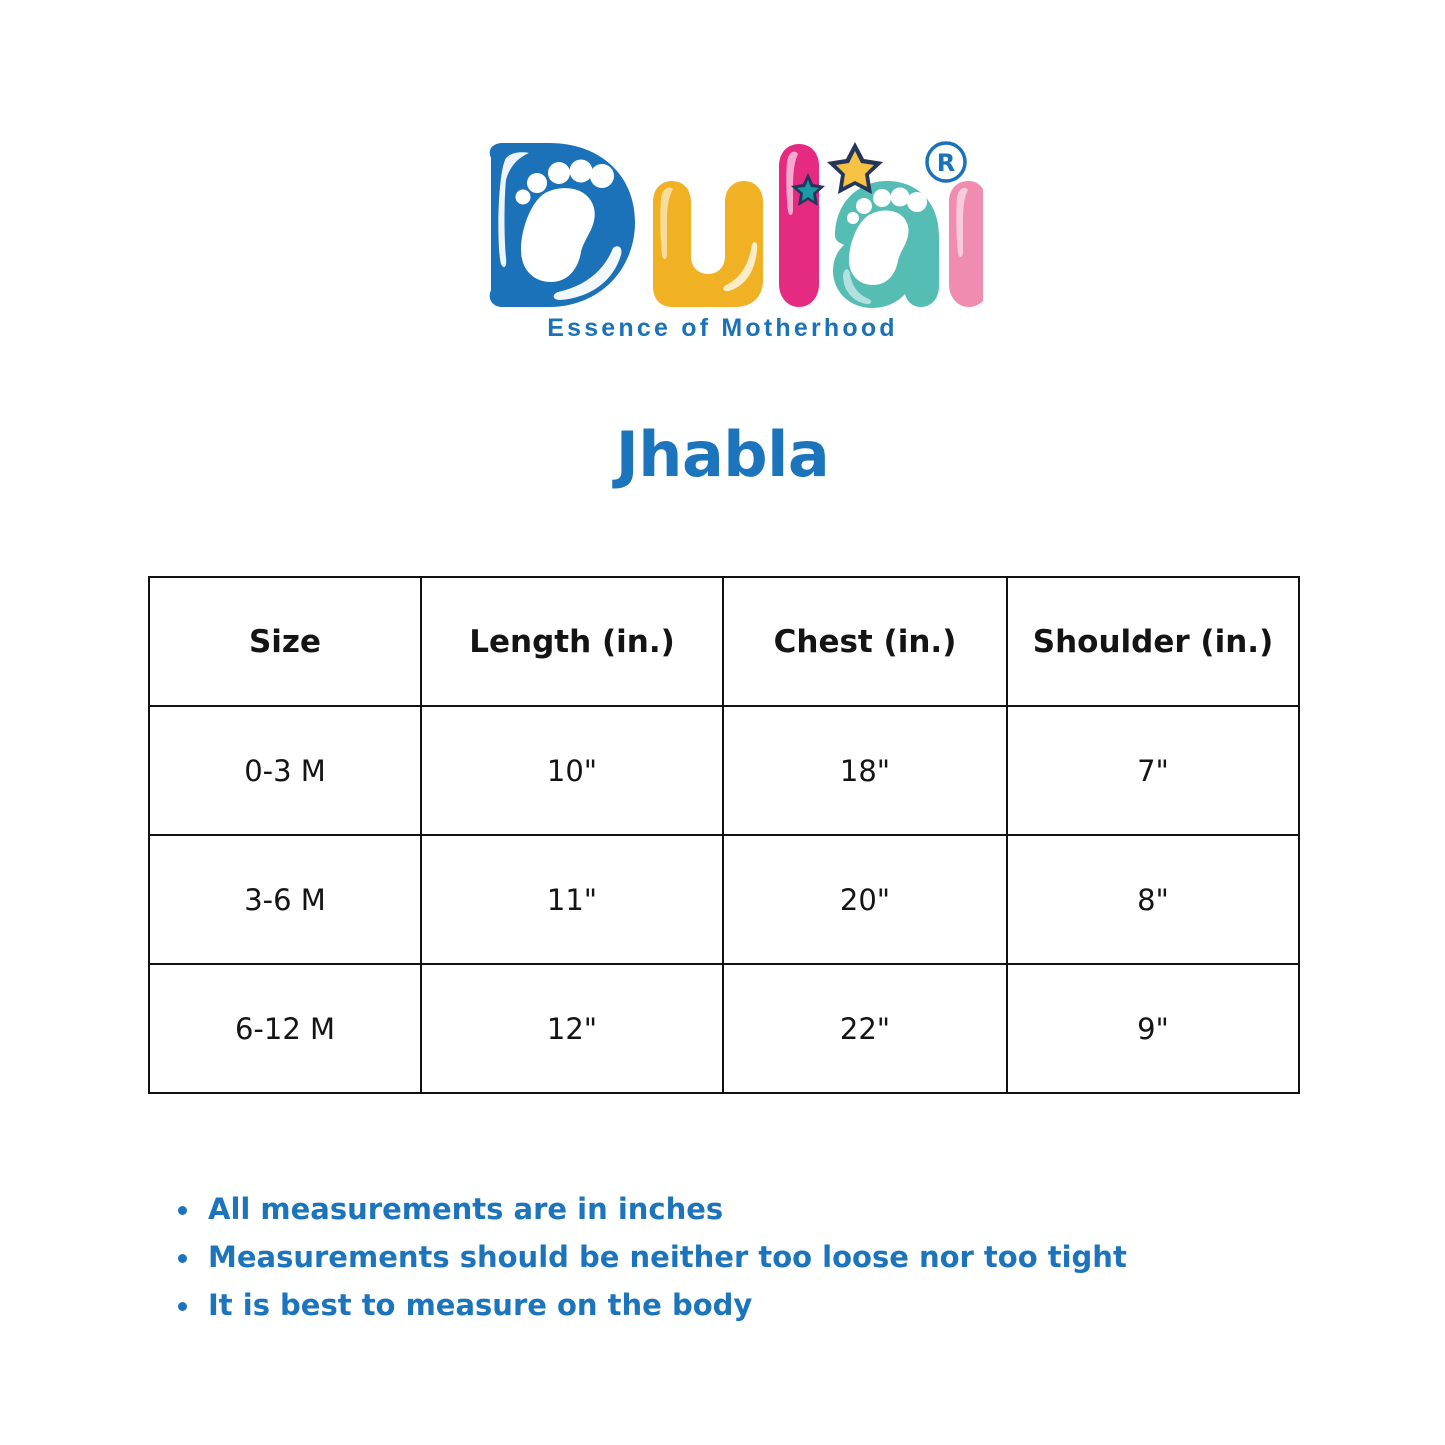  I want to click on note-text: All measurements are in inches, so click(466, 1209).